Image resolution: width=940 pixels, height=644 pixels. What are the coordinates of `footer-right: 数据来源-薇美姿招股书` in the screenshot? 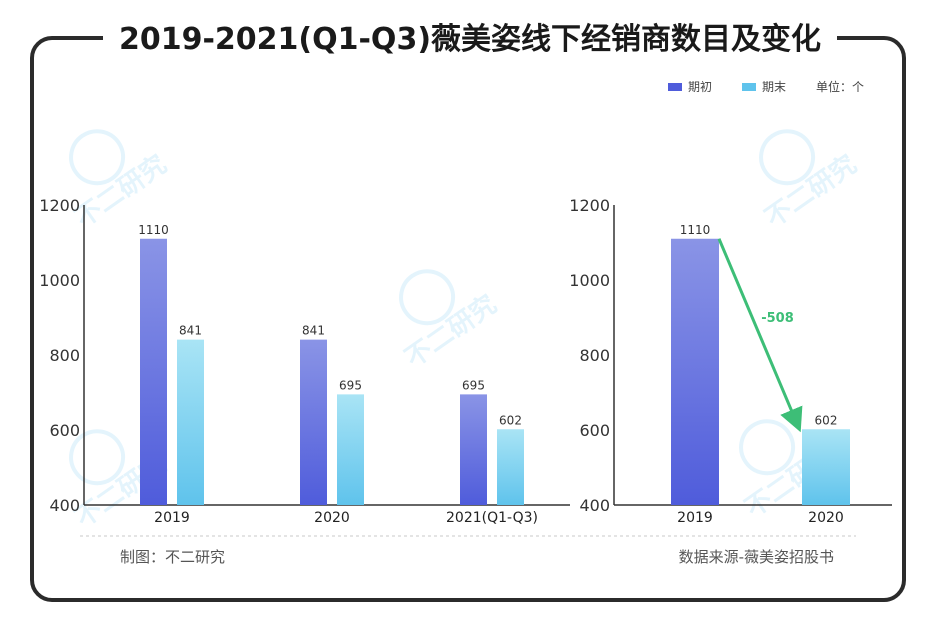 It's located at (756, 557).